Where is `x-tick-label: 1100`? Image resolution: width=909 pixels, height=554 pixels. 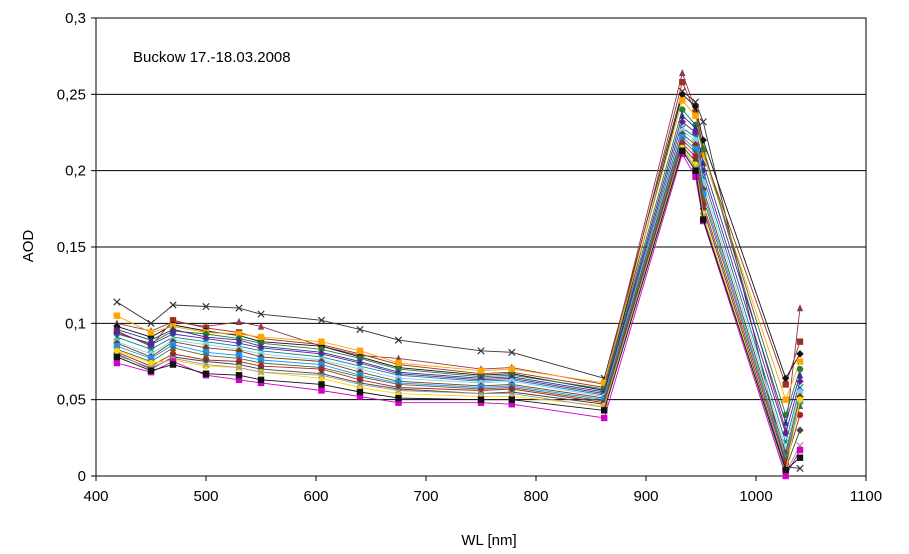
x-tick-label: 1100 is located at coordinates (866, 496).